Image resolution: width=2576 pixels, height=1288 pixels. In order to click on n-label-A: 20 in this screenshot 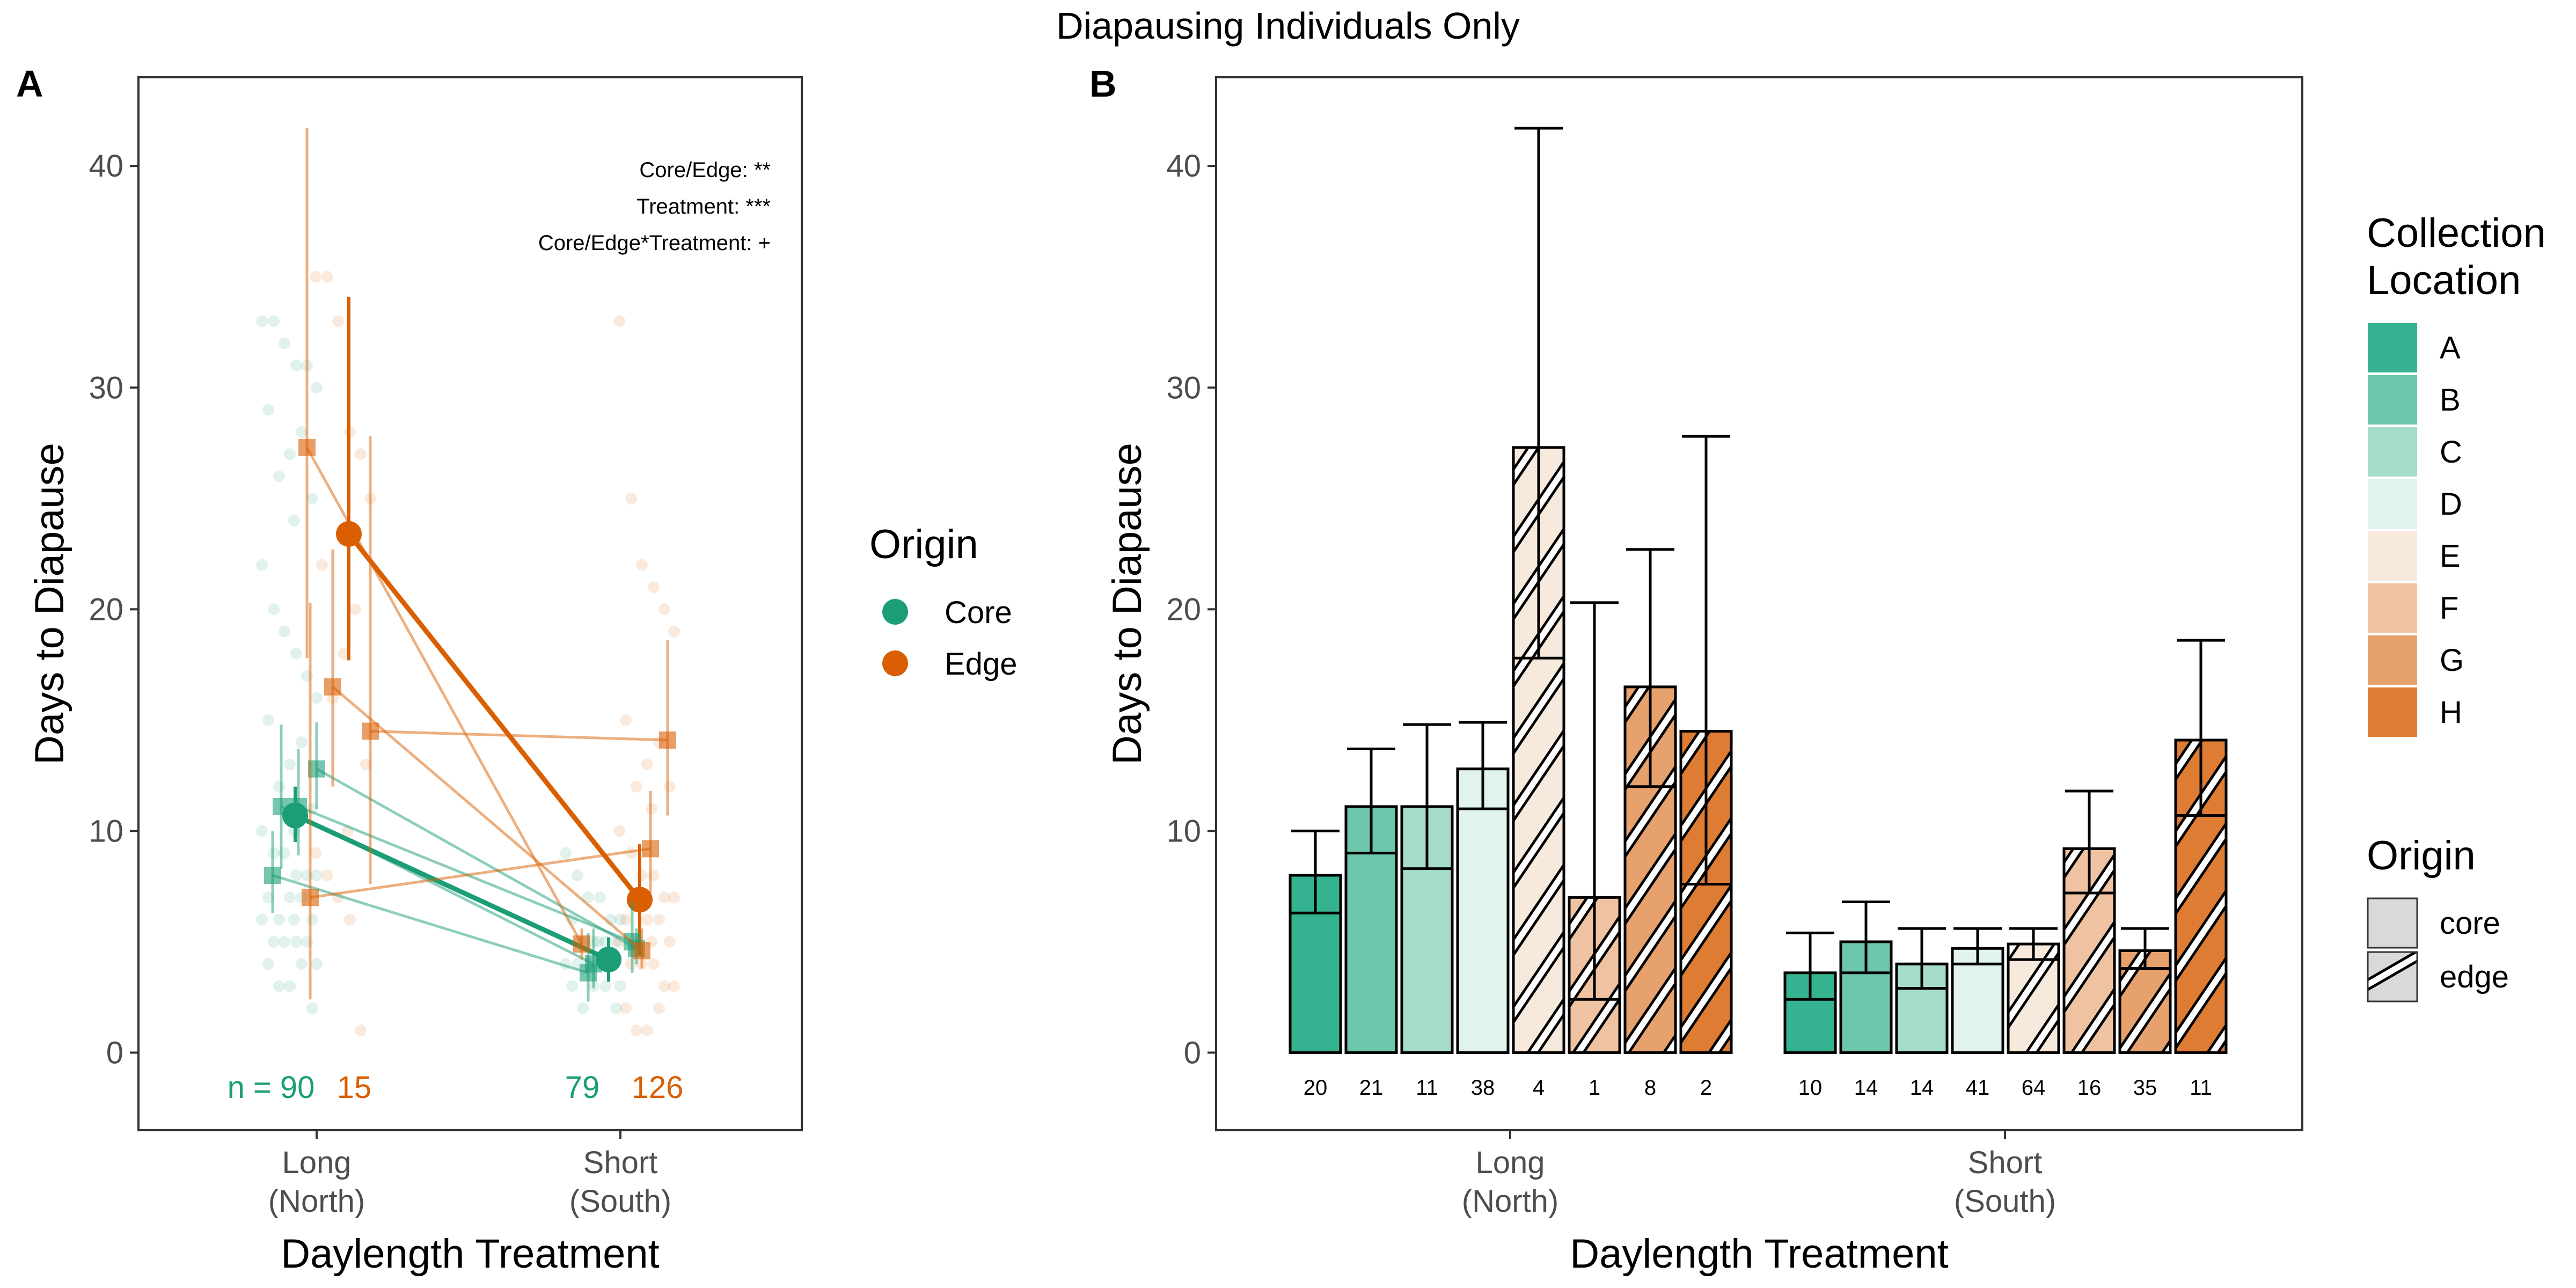, I will do `click(1316, 1088)`.